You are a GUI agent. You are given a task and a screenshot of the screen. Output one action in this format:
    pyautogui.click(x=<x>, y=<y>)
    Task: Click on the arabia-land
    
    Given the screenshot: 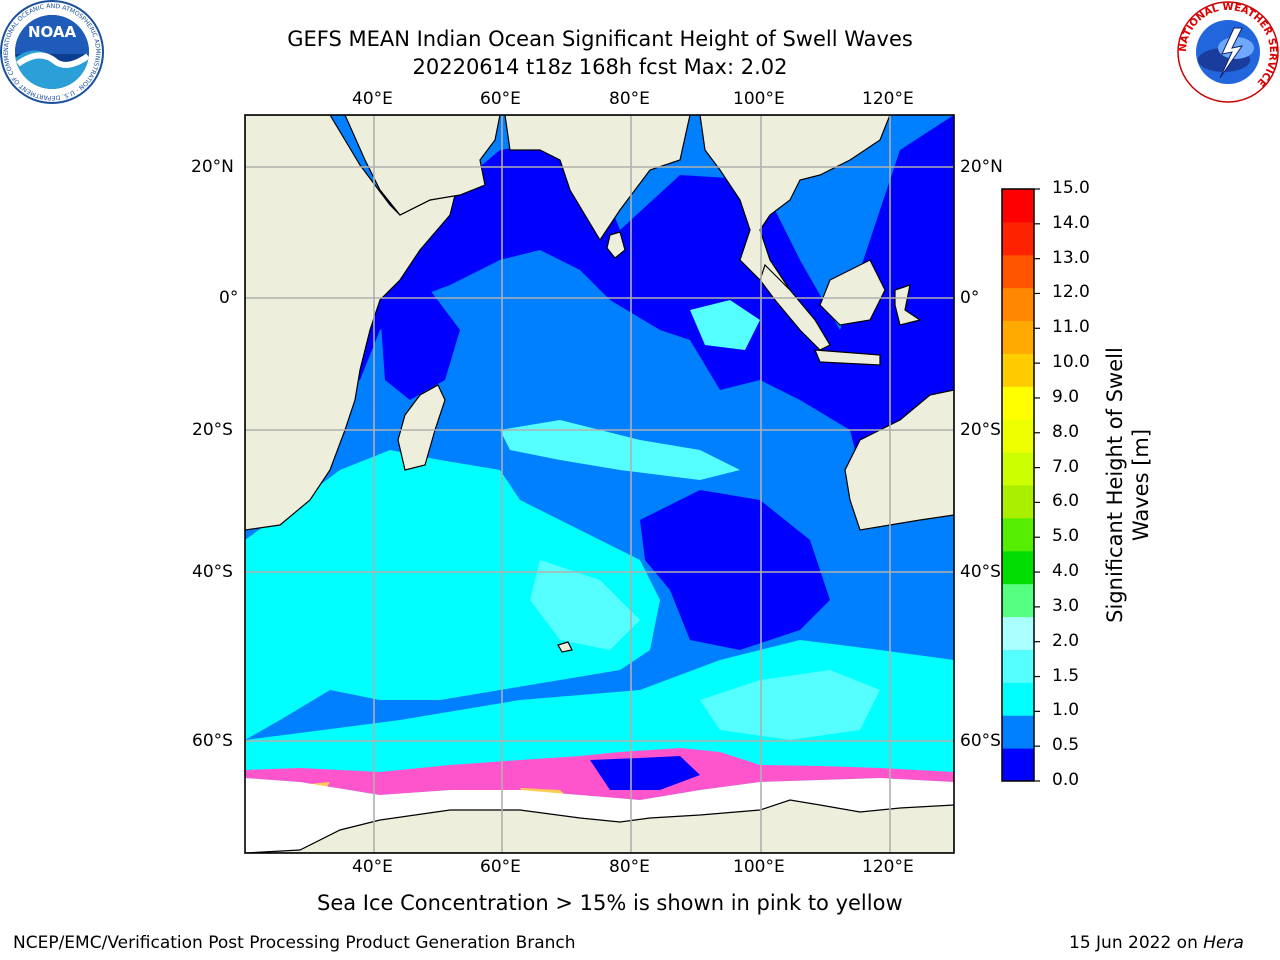 What is the action you would take?
    pyautogui.click(x=422, y=165)
    